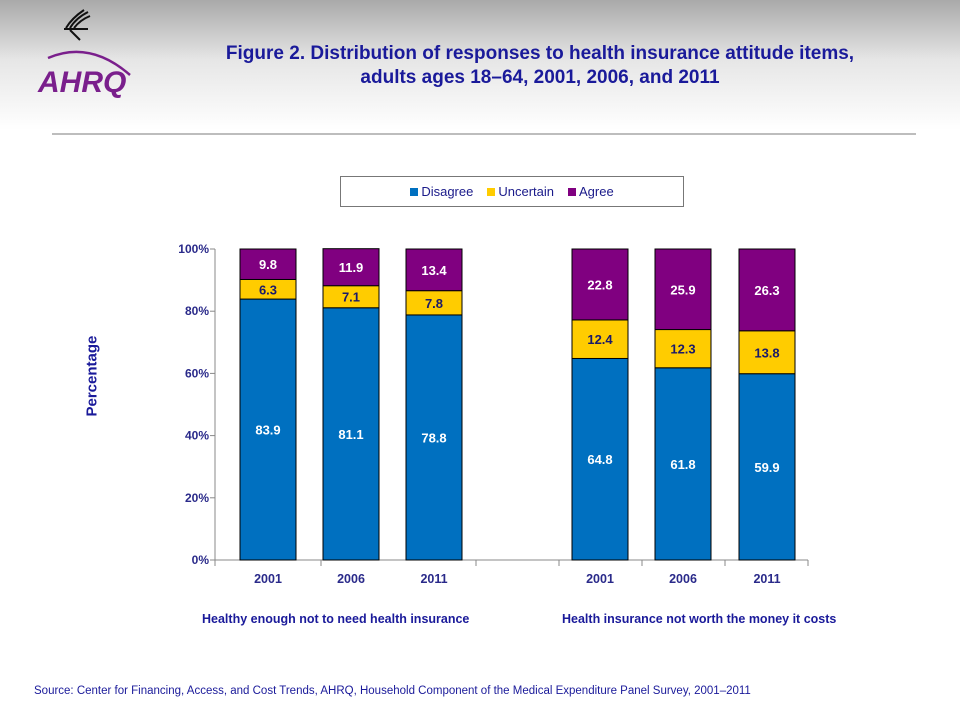  I want to click on data-label: 78.8, so click(433, 437).